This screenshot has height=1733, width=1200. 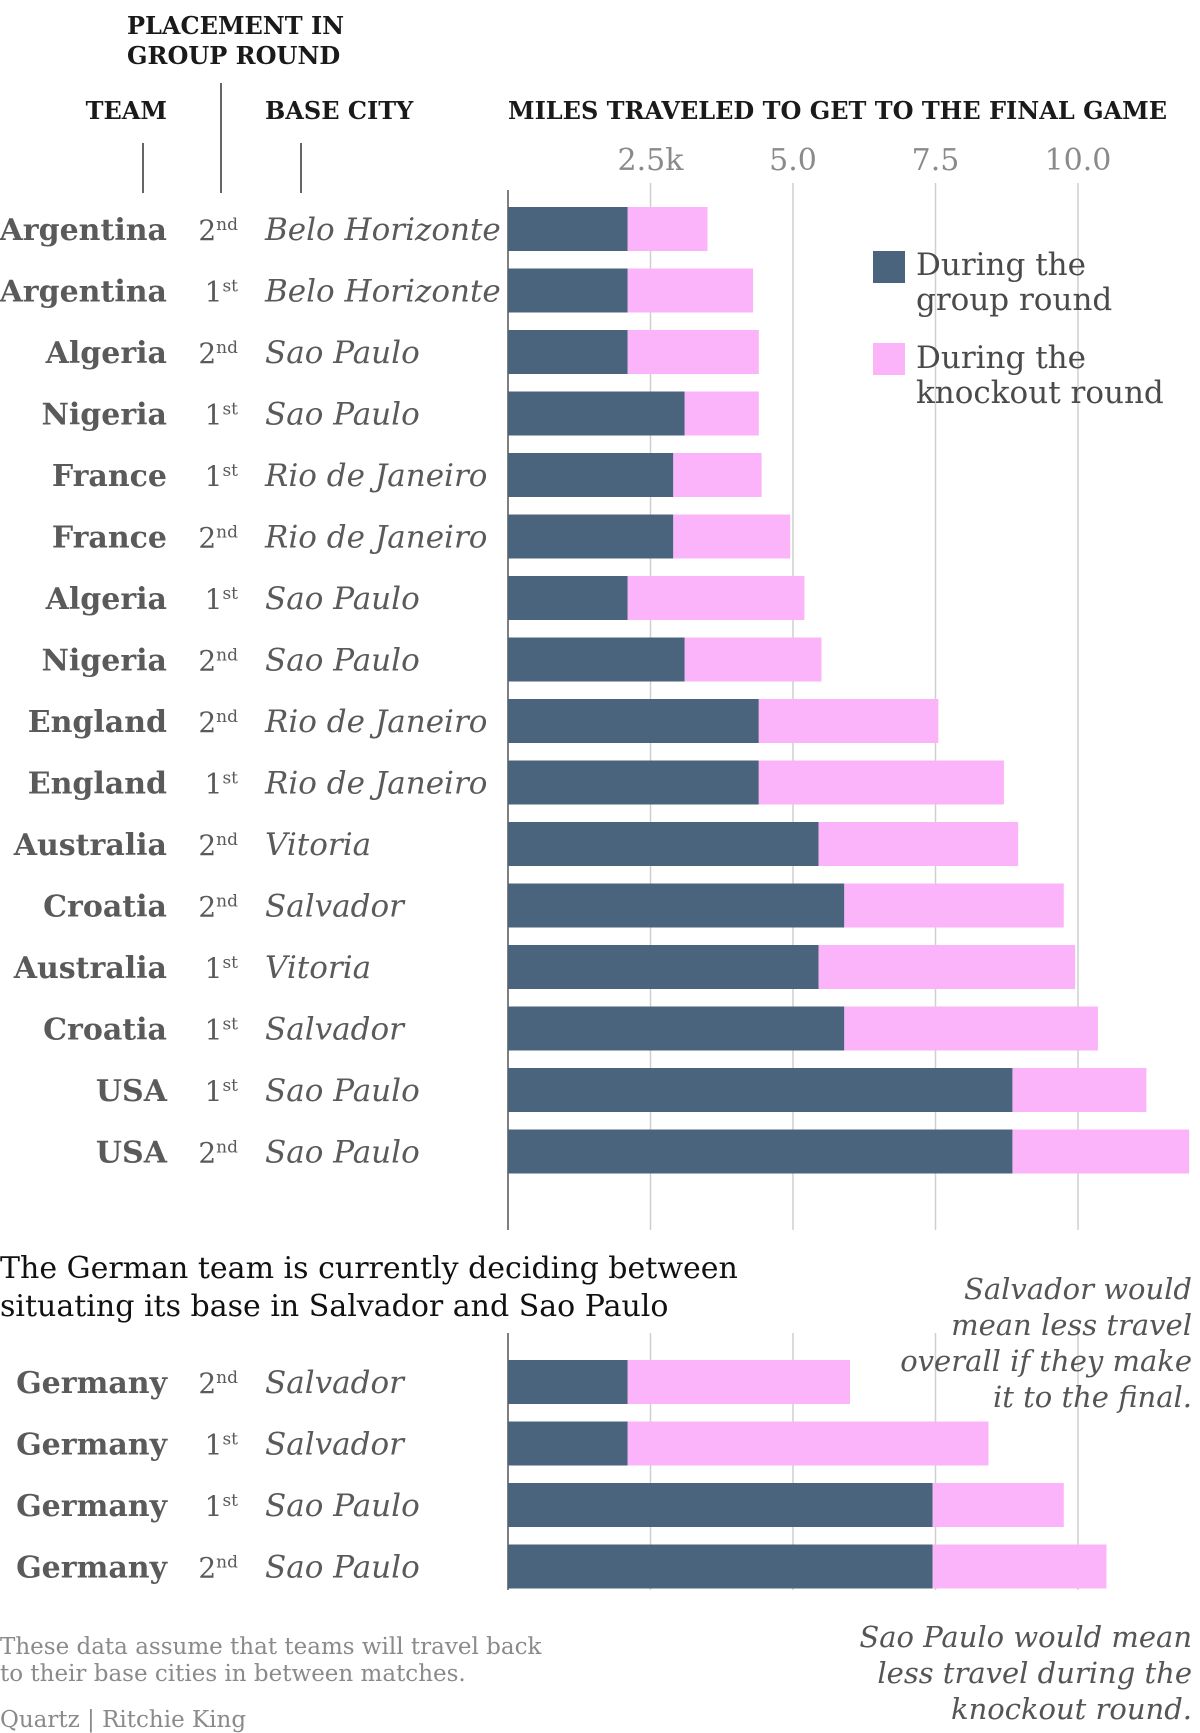 What do you see at coordinates (865, 160) in the screenshot?
I see `x-axis-ticks: 2.5k 5.0 7.5 10.0` at bounding box center [865, 160].